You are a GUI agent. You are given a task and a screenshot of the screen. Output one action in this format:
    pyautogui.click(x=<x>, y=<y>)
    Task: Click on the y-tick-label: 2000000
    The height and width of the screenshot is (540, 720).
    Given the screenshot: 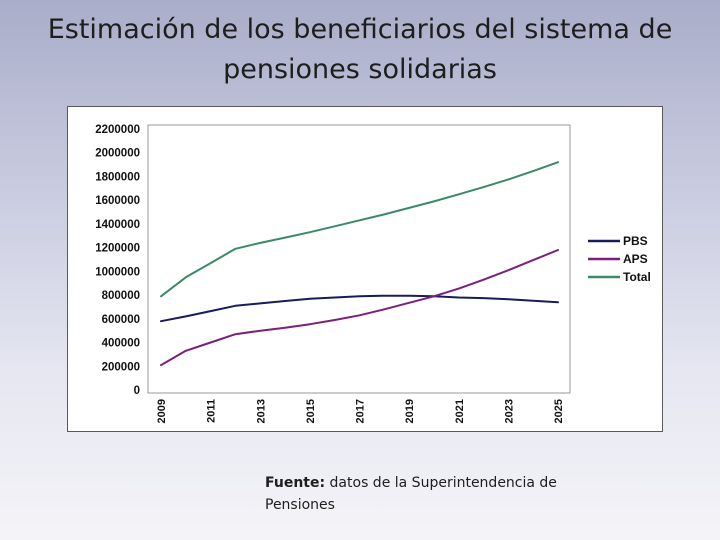 What is the action you would take?
    pyautogui.click(x=117, y=154)
    